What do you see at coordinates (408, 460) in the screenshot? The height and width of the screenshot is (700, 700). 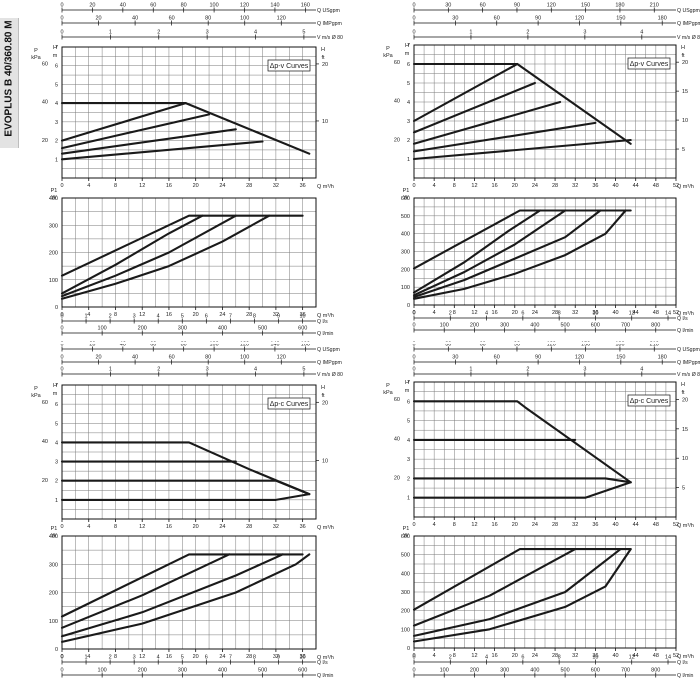 I see `head-m-tick-label: 3` at bounding box center [408, 460].